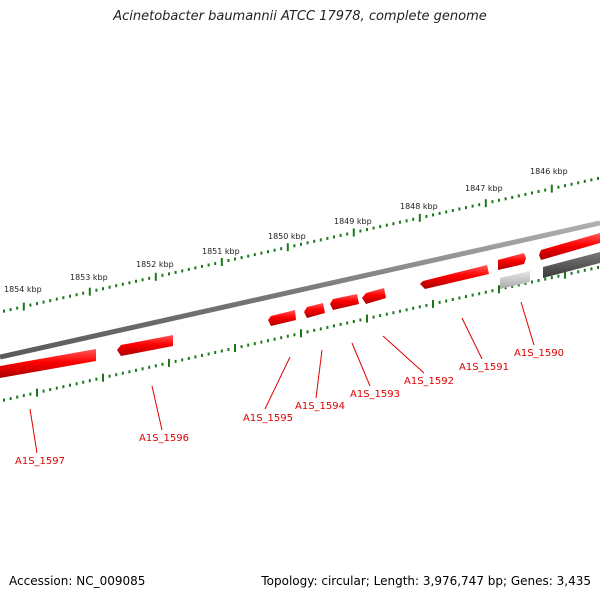  I want to click on scale-label-1851: 1851 kbp, so click(221, 251).